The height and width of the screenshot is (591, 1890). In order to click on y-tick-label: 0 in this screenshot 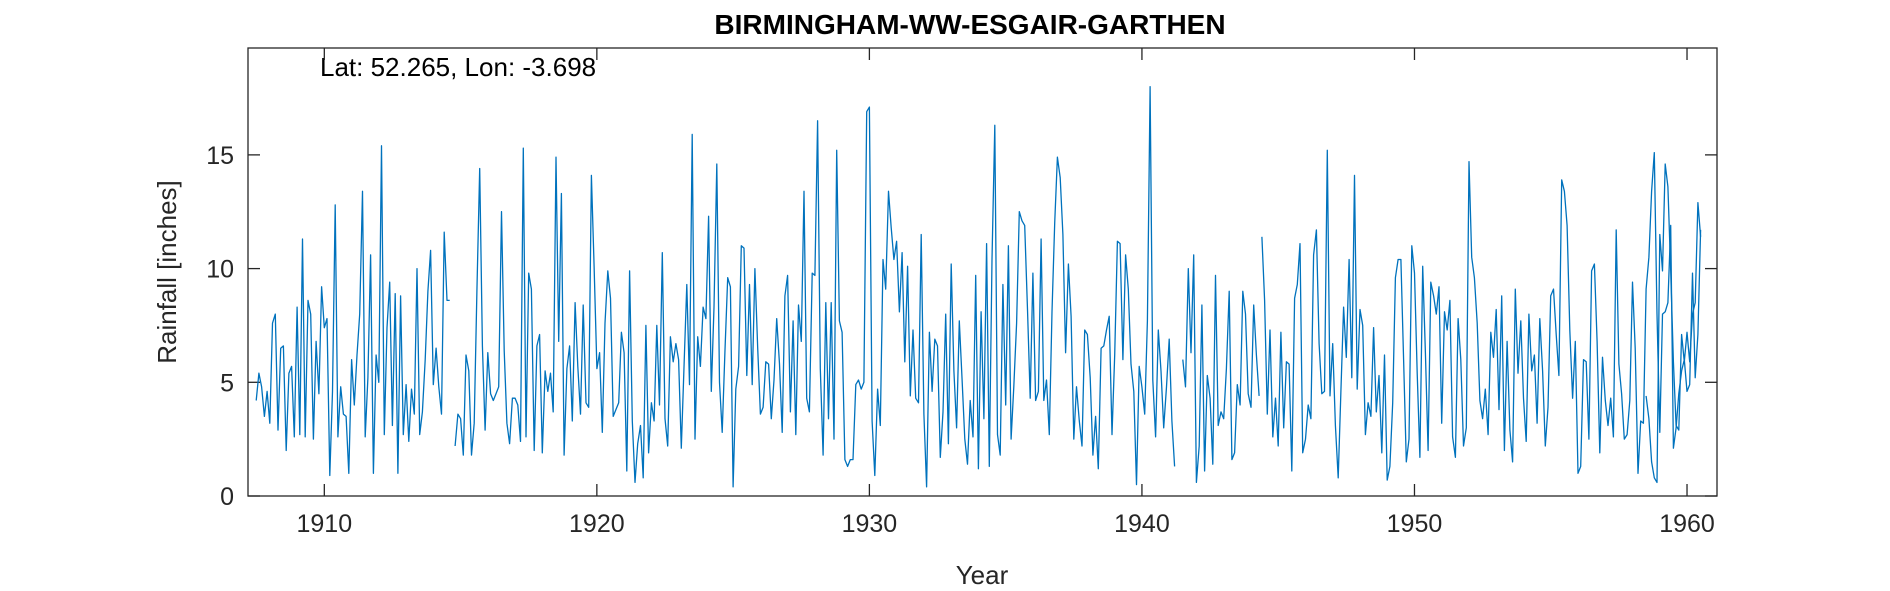, I will do `click(227, 497)`.